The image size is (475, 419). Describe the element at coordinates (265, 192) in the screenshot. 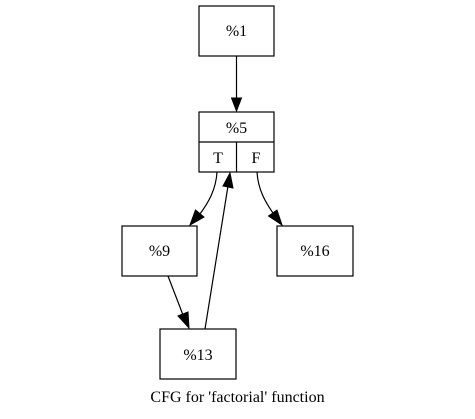

I see `edge-5f-to-16-line` at that location.